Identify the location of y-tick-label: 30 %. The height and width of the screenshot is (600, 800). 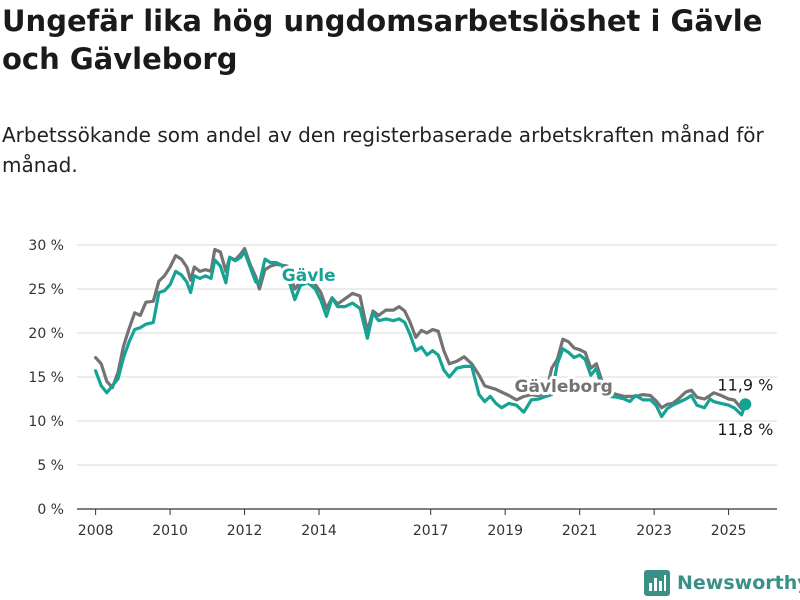
(46, 246).